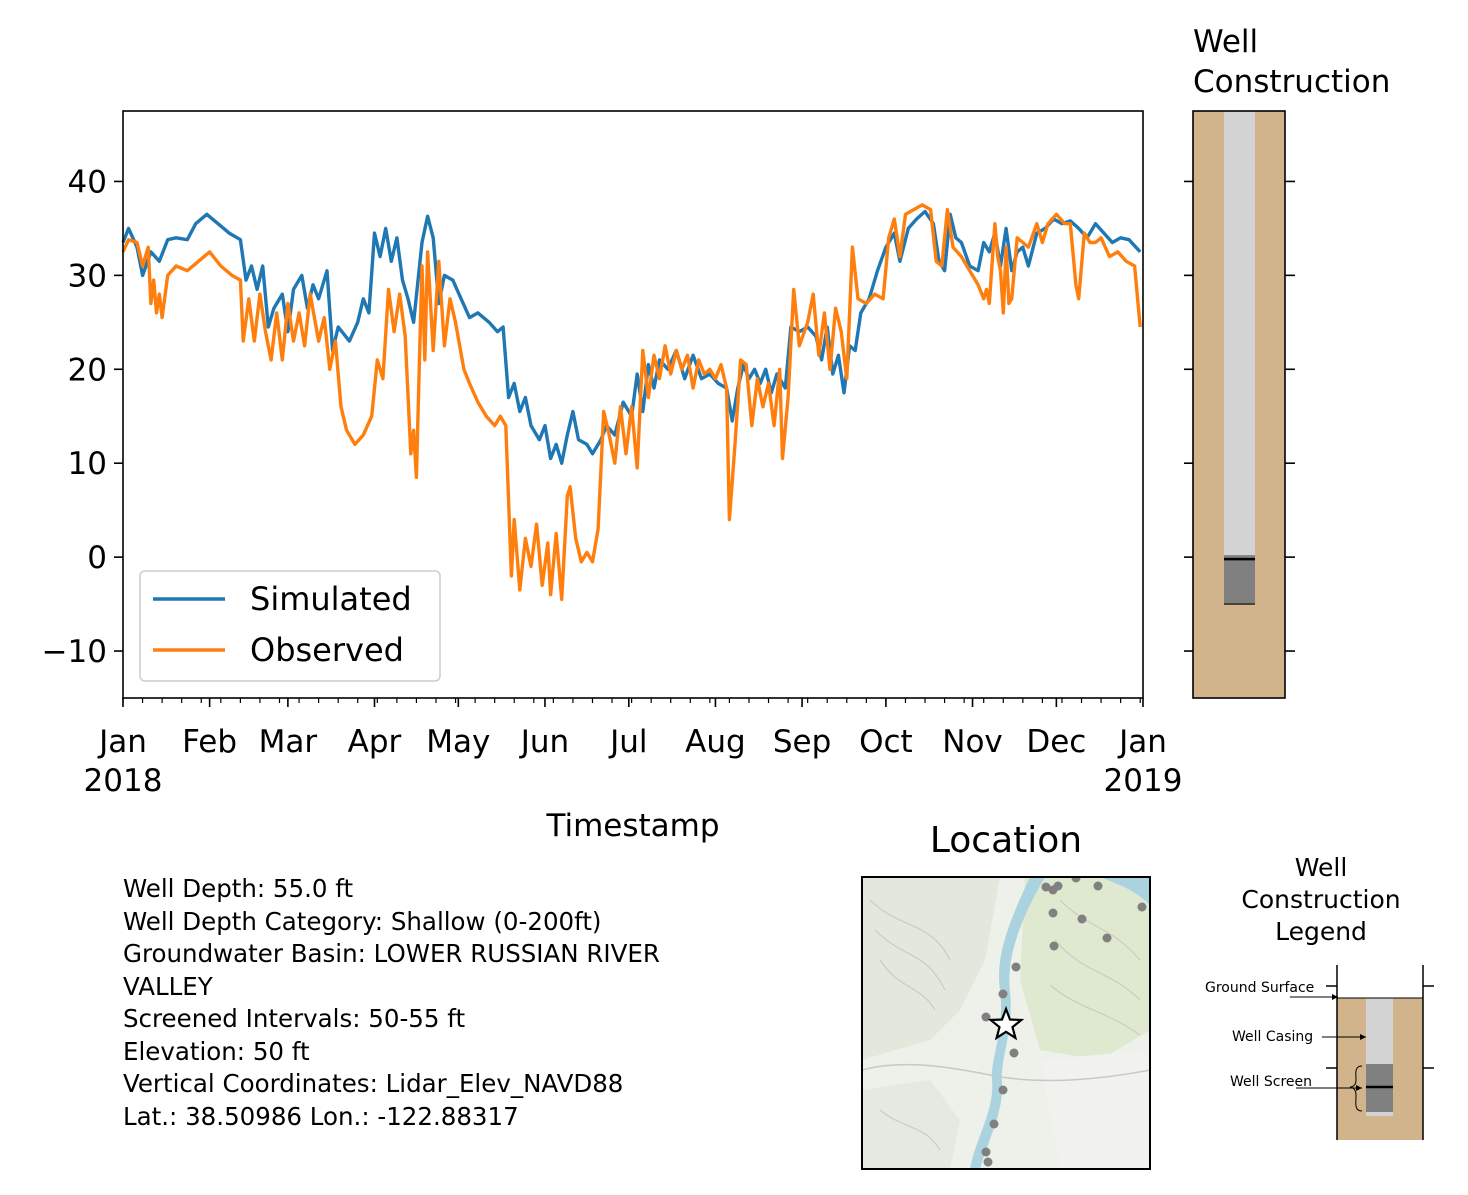  Describe the element at coordinates (972, 742) in the screenshot. I see `x-tick-label: Nov` at that location.